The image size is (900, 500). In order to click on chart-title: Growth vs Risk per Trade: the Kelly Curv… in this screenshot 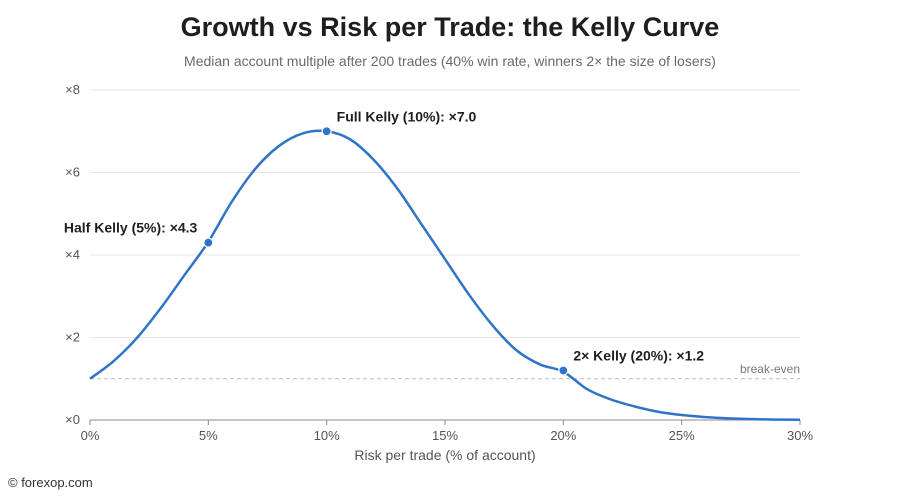, I will do `click(450, 27)`.